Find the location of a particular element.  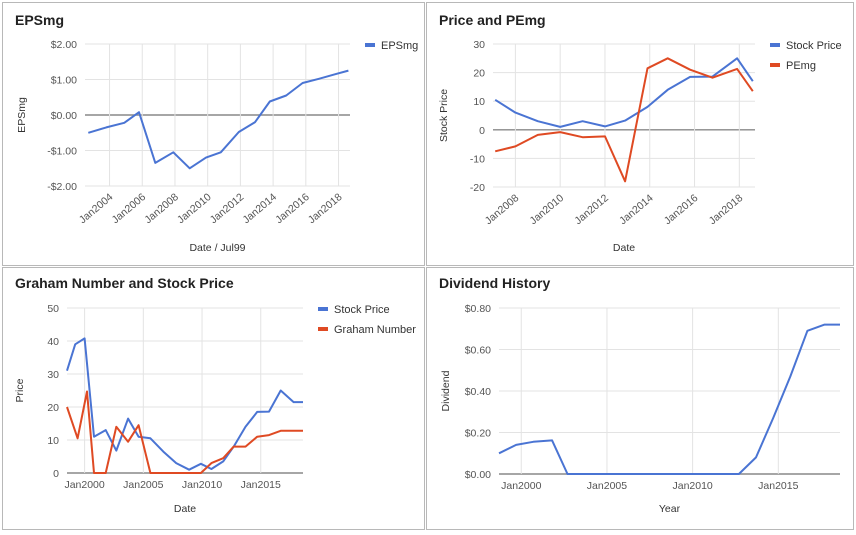

y-axis-label: Dividend is located at coordinates (446, 390).